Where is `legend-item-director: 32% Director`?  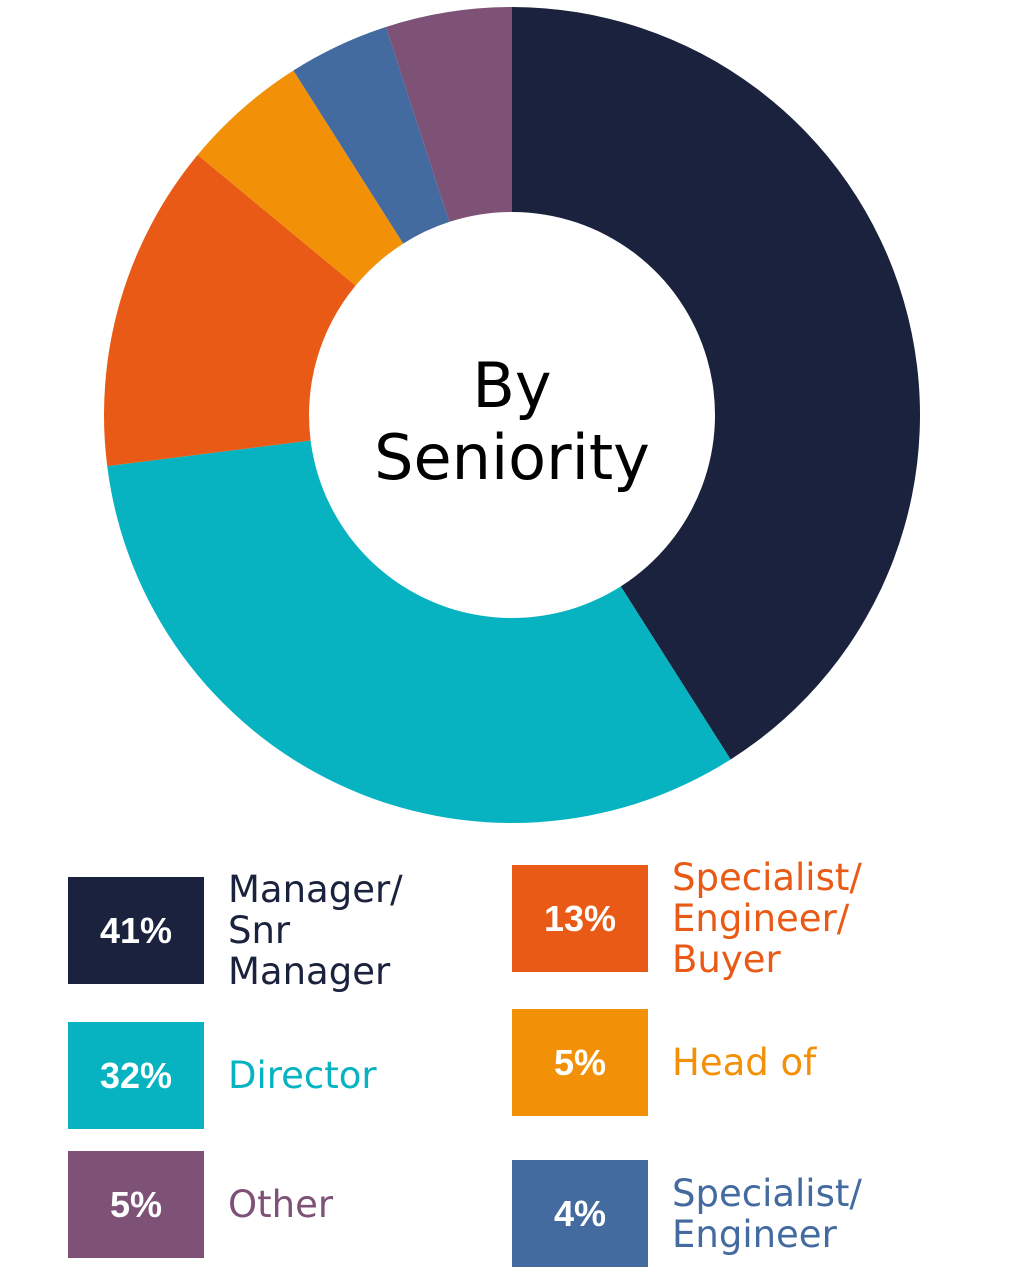
legend-item-director: 32% Director is located at coordinates (222, 1075).